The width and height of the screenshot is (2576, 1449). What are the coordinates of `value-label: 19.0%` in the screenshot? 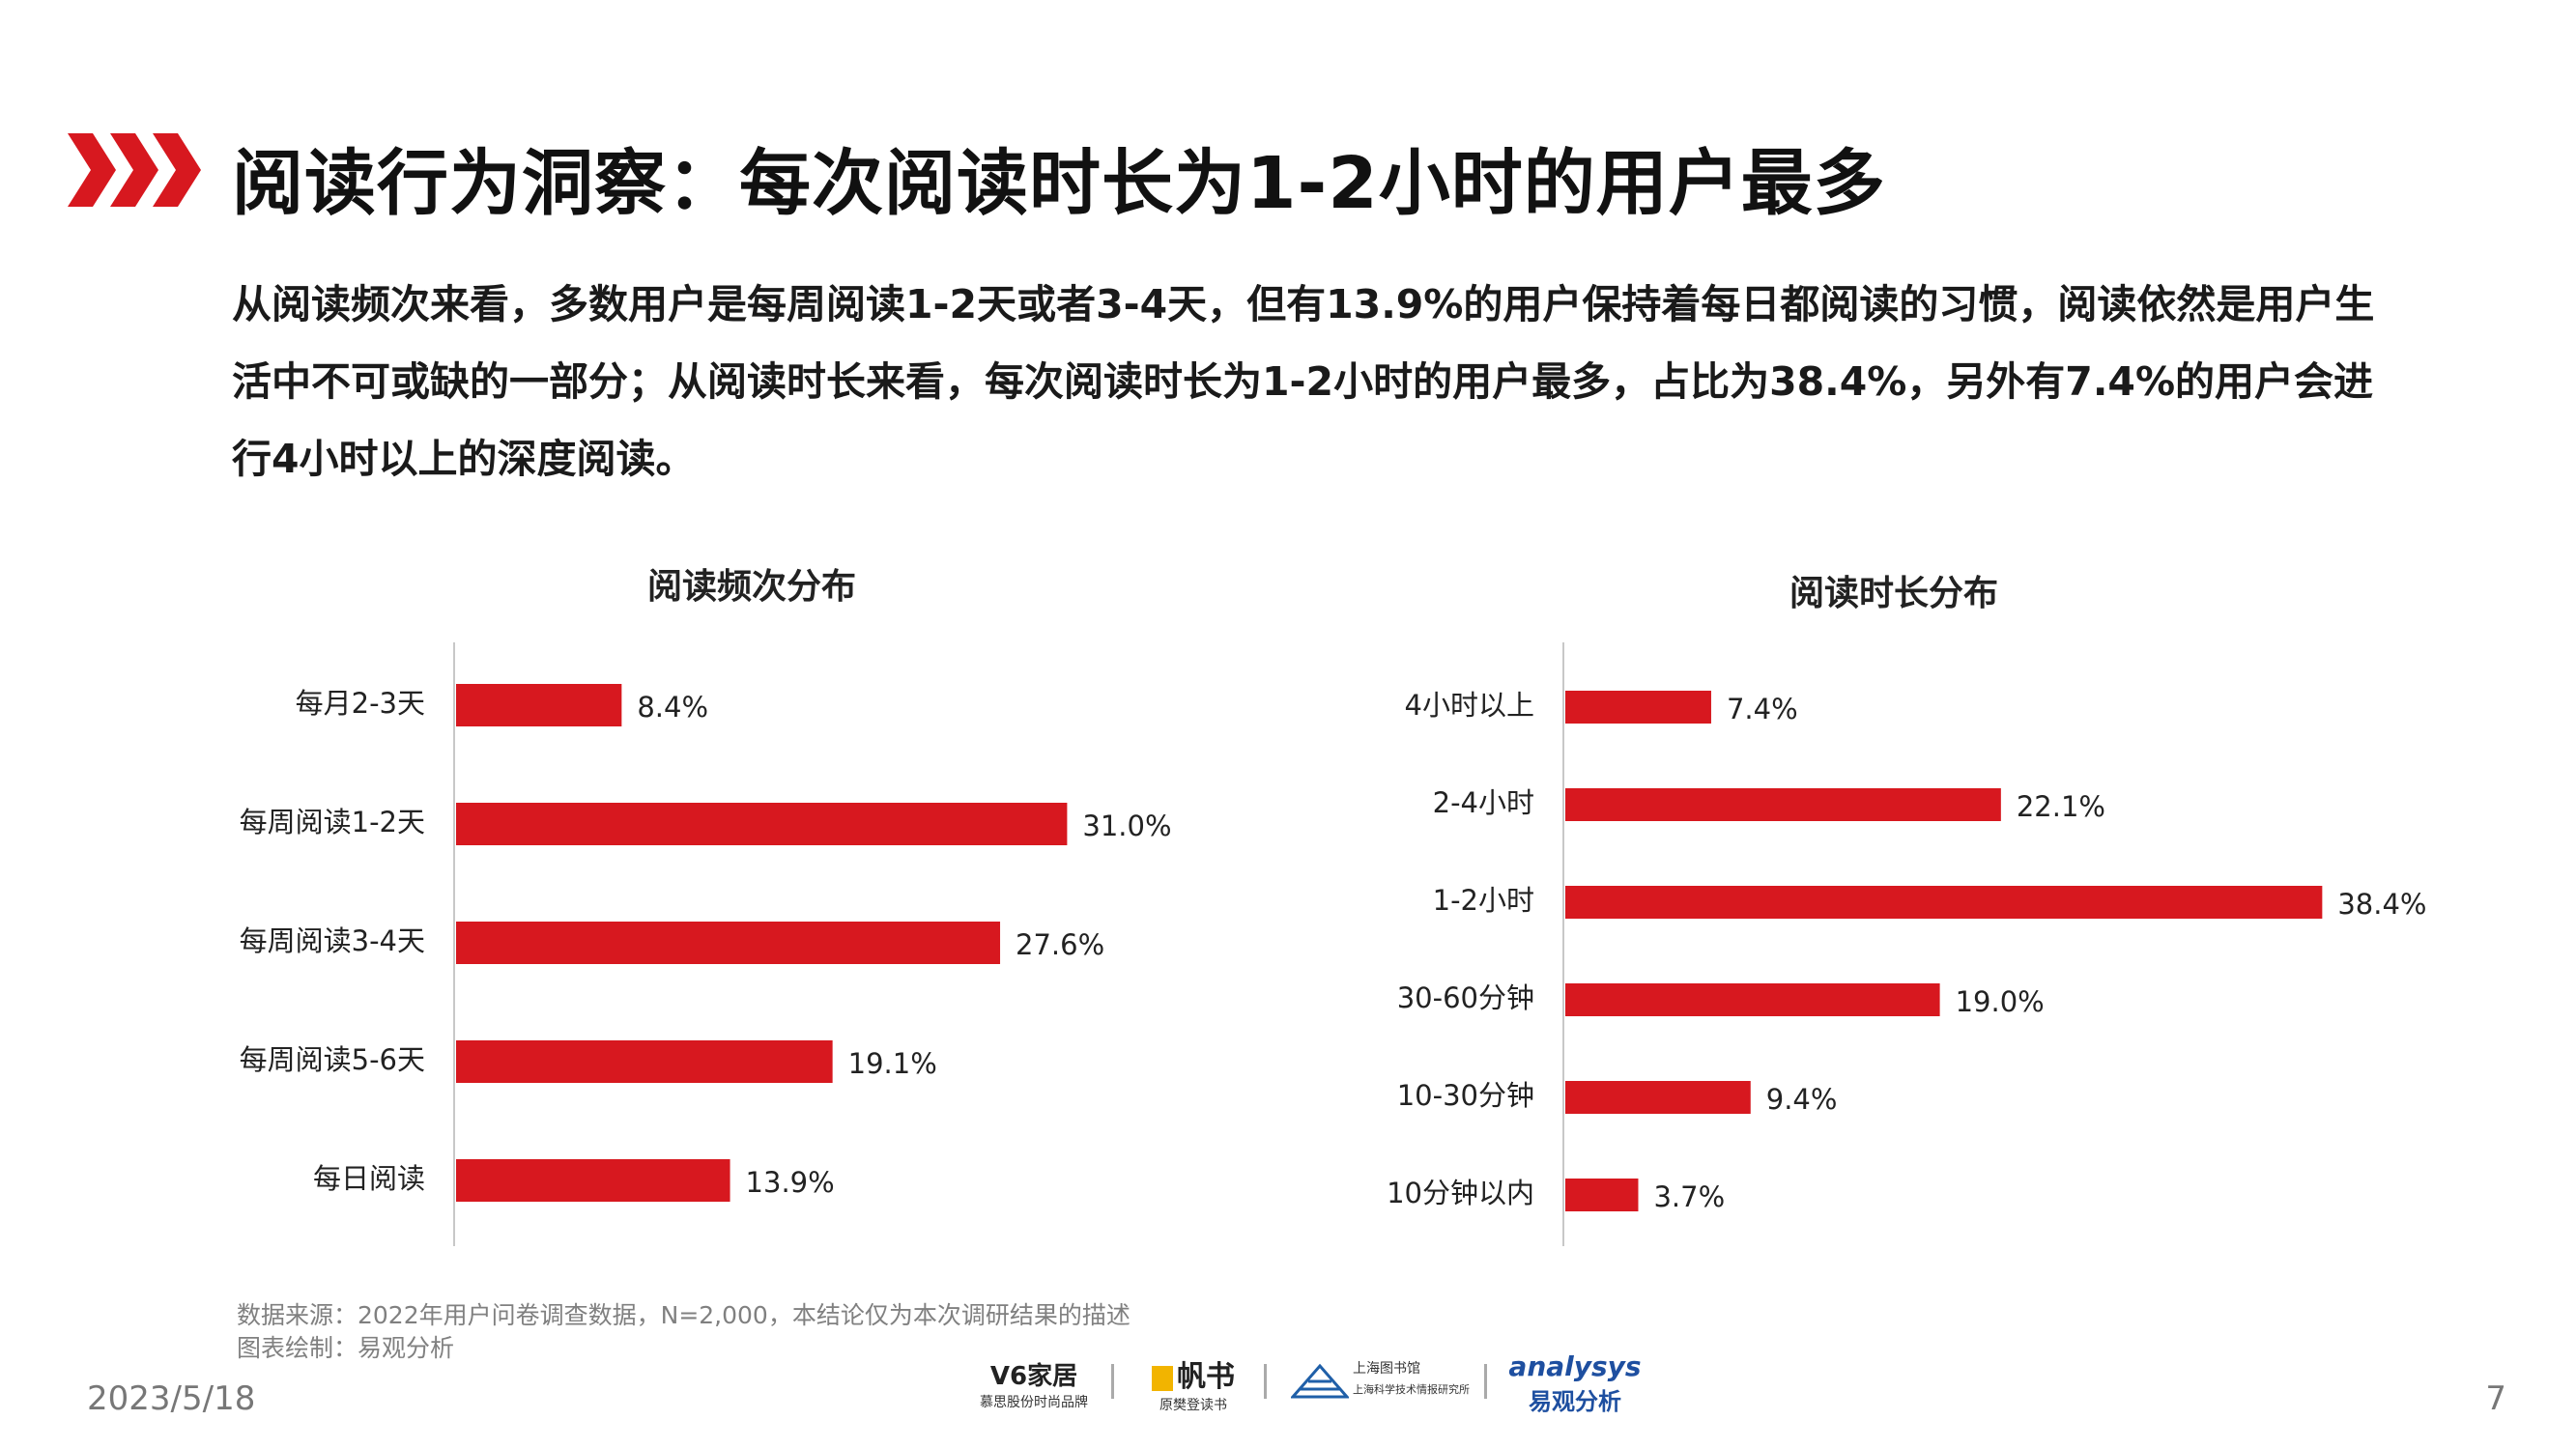 It's located at (2001, 1002).